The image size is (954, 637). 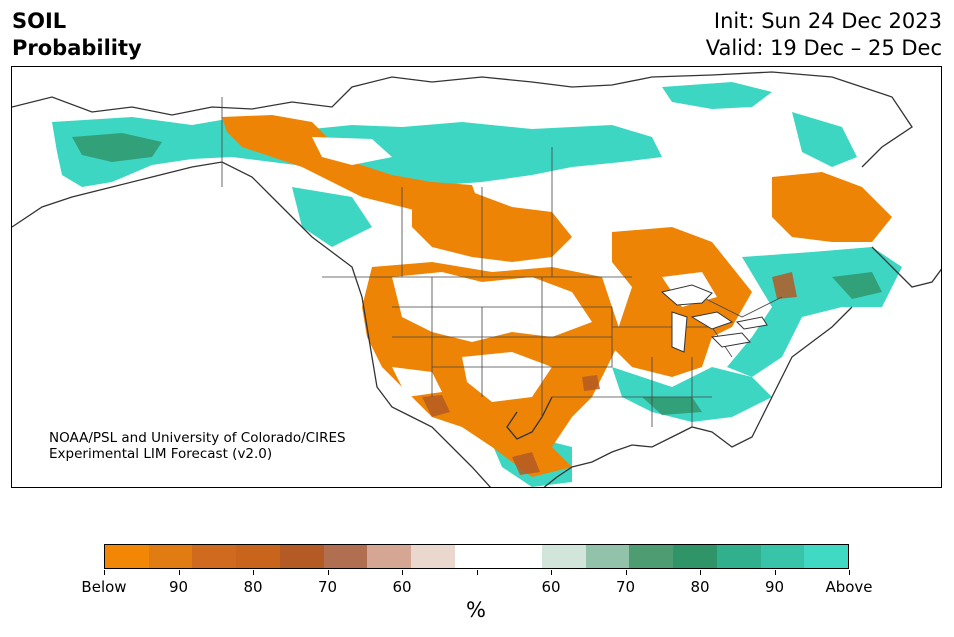 I want to click on colorbar-tick-label: Above, so click(x=849, y=587).